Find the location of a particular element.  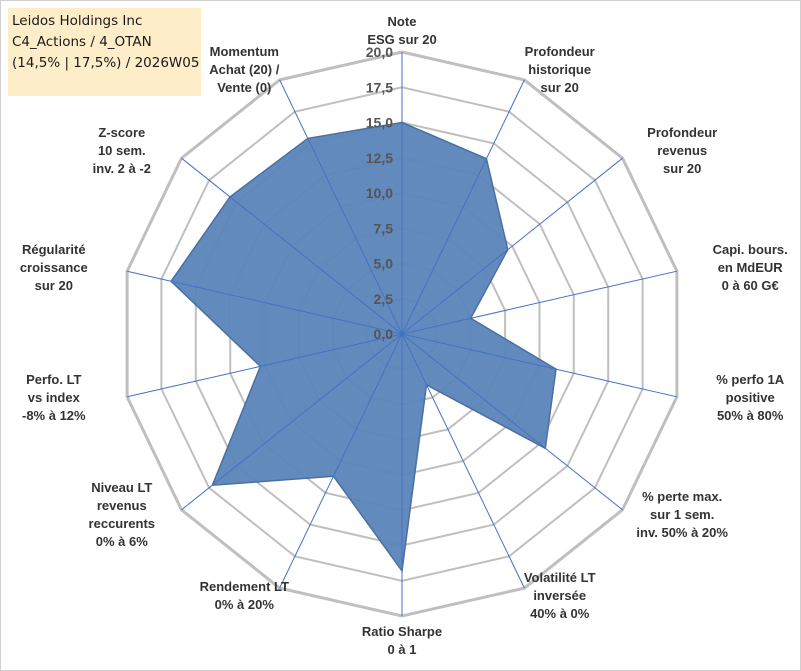

tick-label: 2,5 is located at coordinates (384, 299).